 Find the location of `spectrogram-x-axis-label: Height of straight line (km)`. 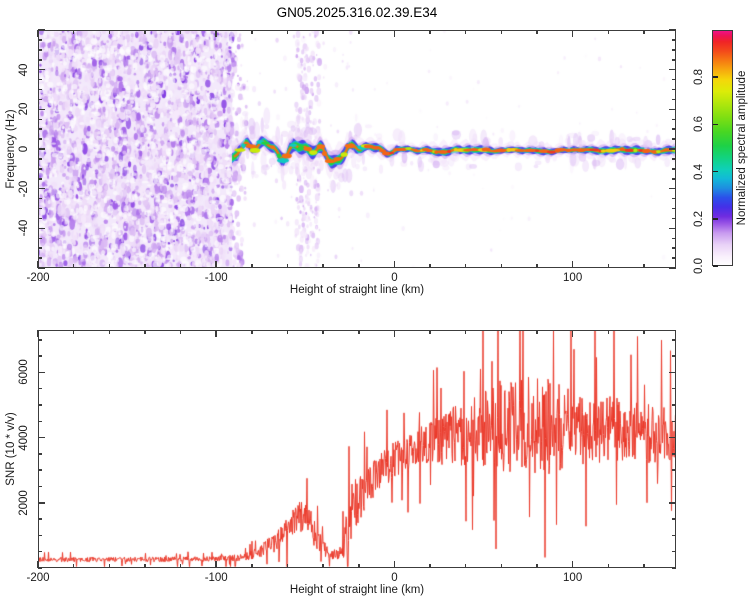

spectrogram-x-axis-label: Height of straight line (km) is located at coordinates (357, 290).